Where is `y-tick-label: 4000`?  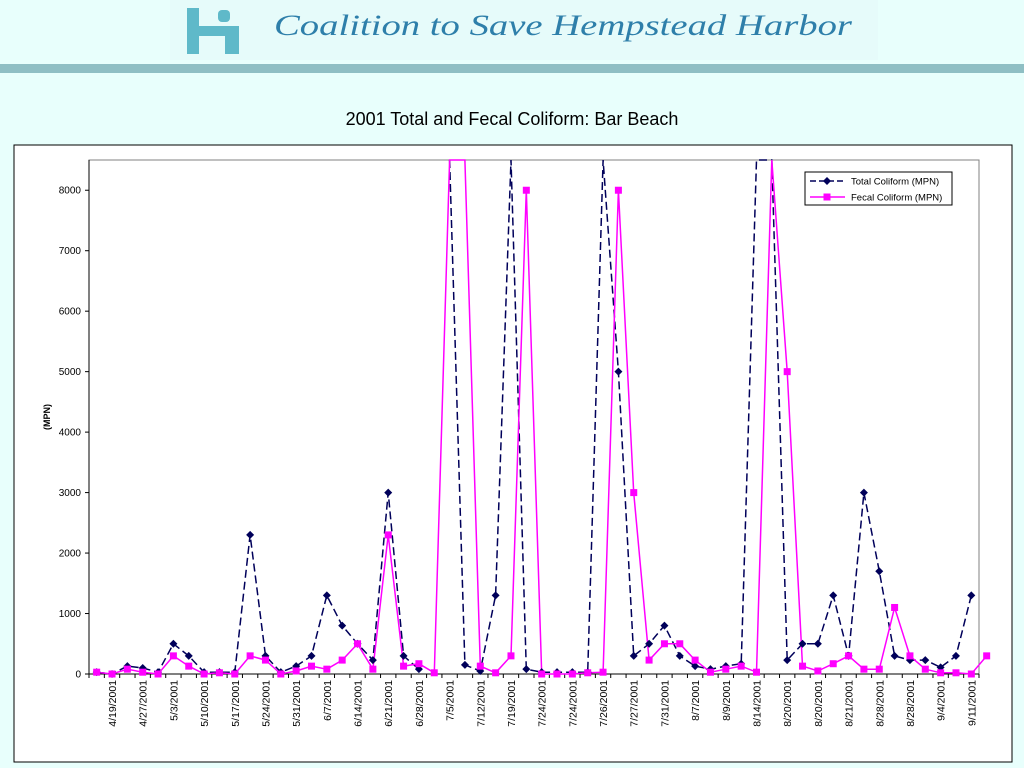 y-tick-label: 4000 is located at coordinates (70, 433).